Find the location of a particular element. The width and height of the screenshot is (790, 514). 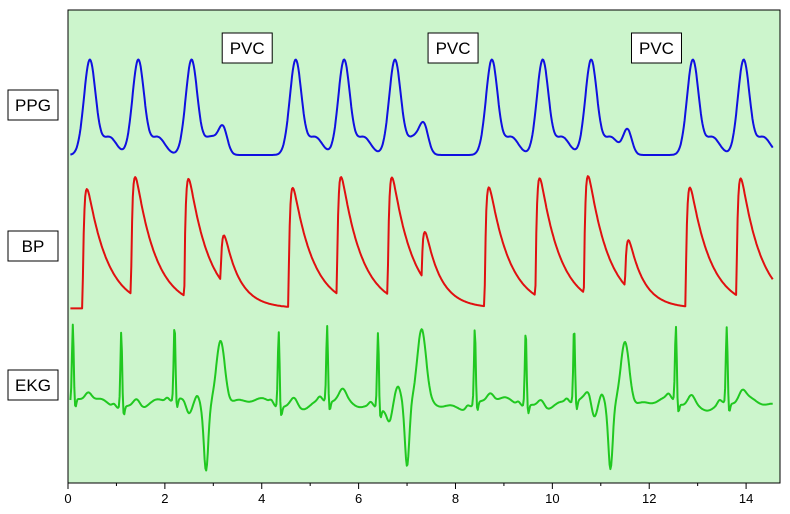

series-label-text: PPG is located at coordinates (33, 105).